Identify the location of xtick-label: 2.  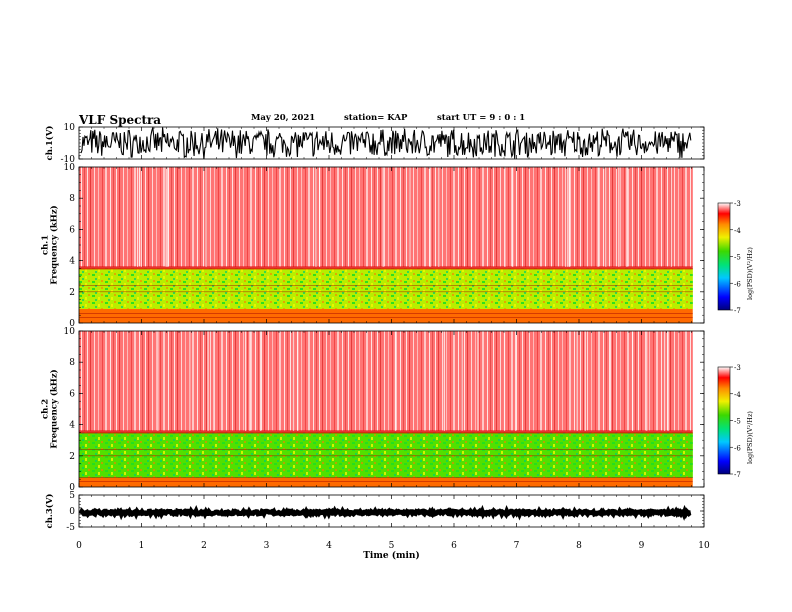
(204, 546).